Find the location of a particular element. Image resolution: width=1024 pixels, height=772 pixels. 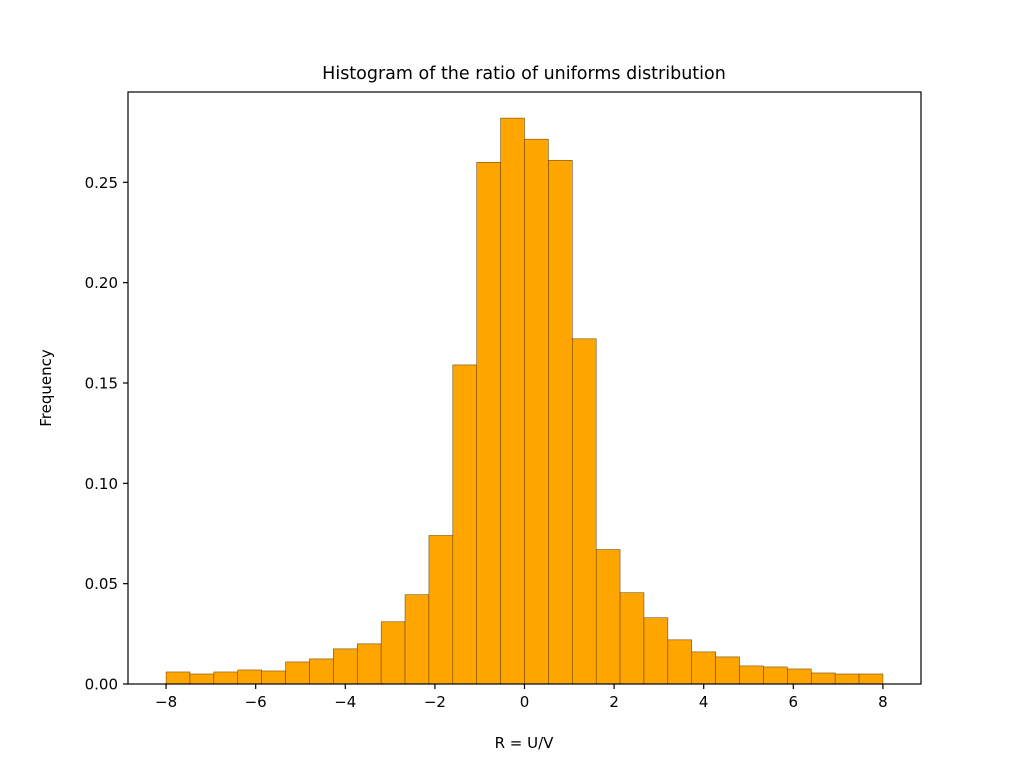

x-tick-label: 2 is located at coordinates (614, 702).